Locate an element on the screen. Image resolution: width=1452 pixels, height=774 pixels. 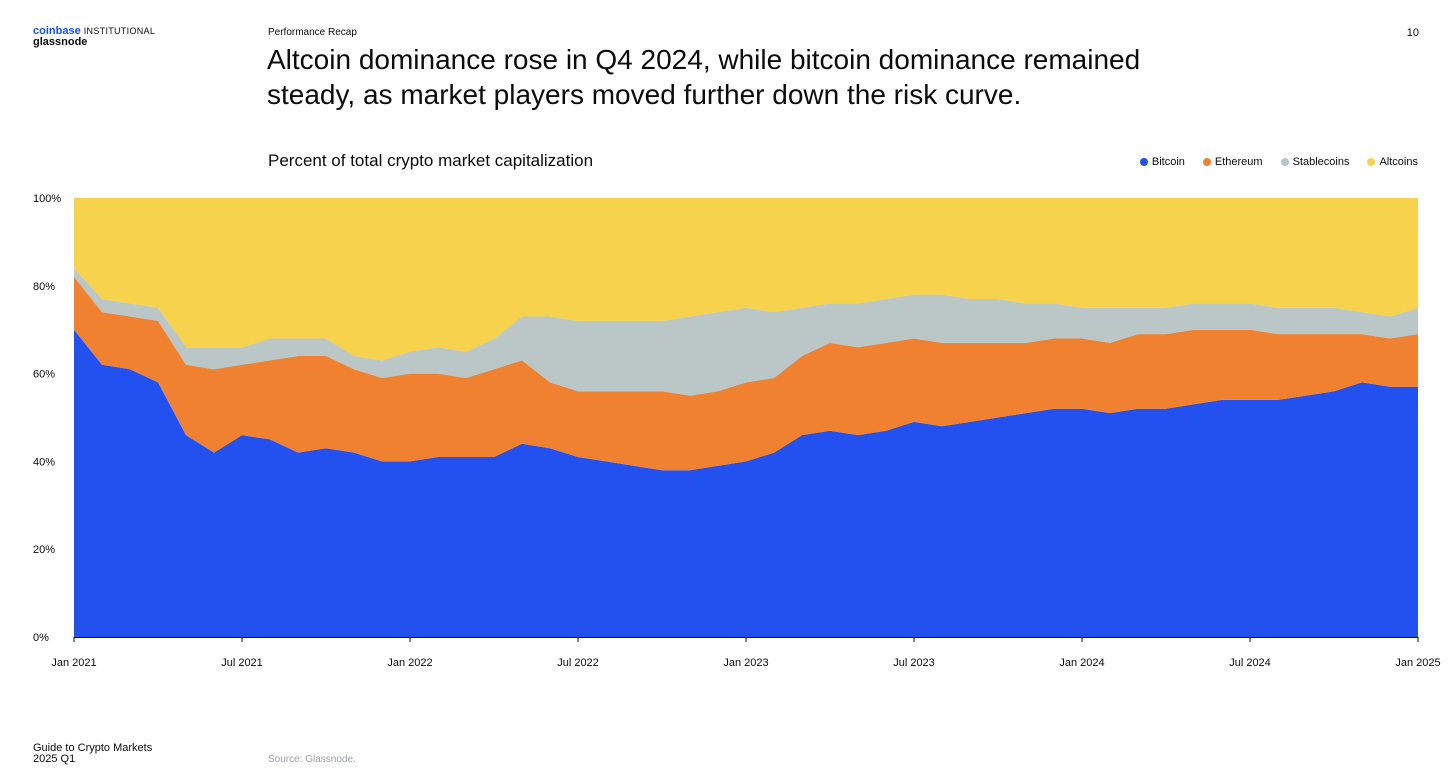
legend-item-altcoins: Altcoins is located at coordinates (1392, 162).